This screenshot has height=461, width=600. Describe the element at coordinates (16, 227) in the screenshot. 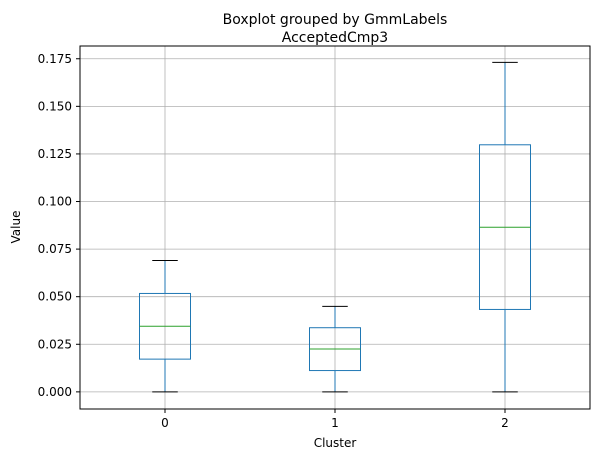

I see `y-axis-label: Value` at that location.